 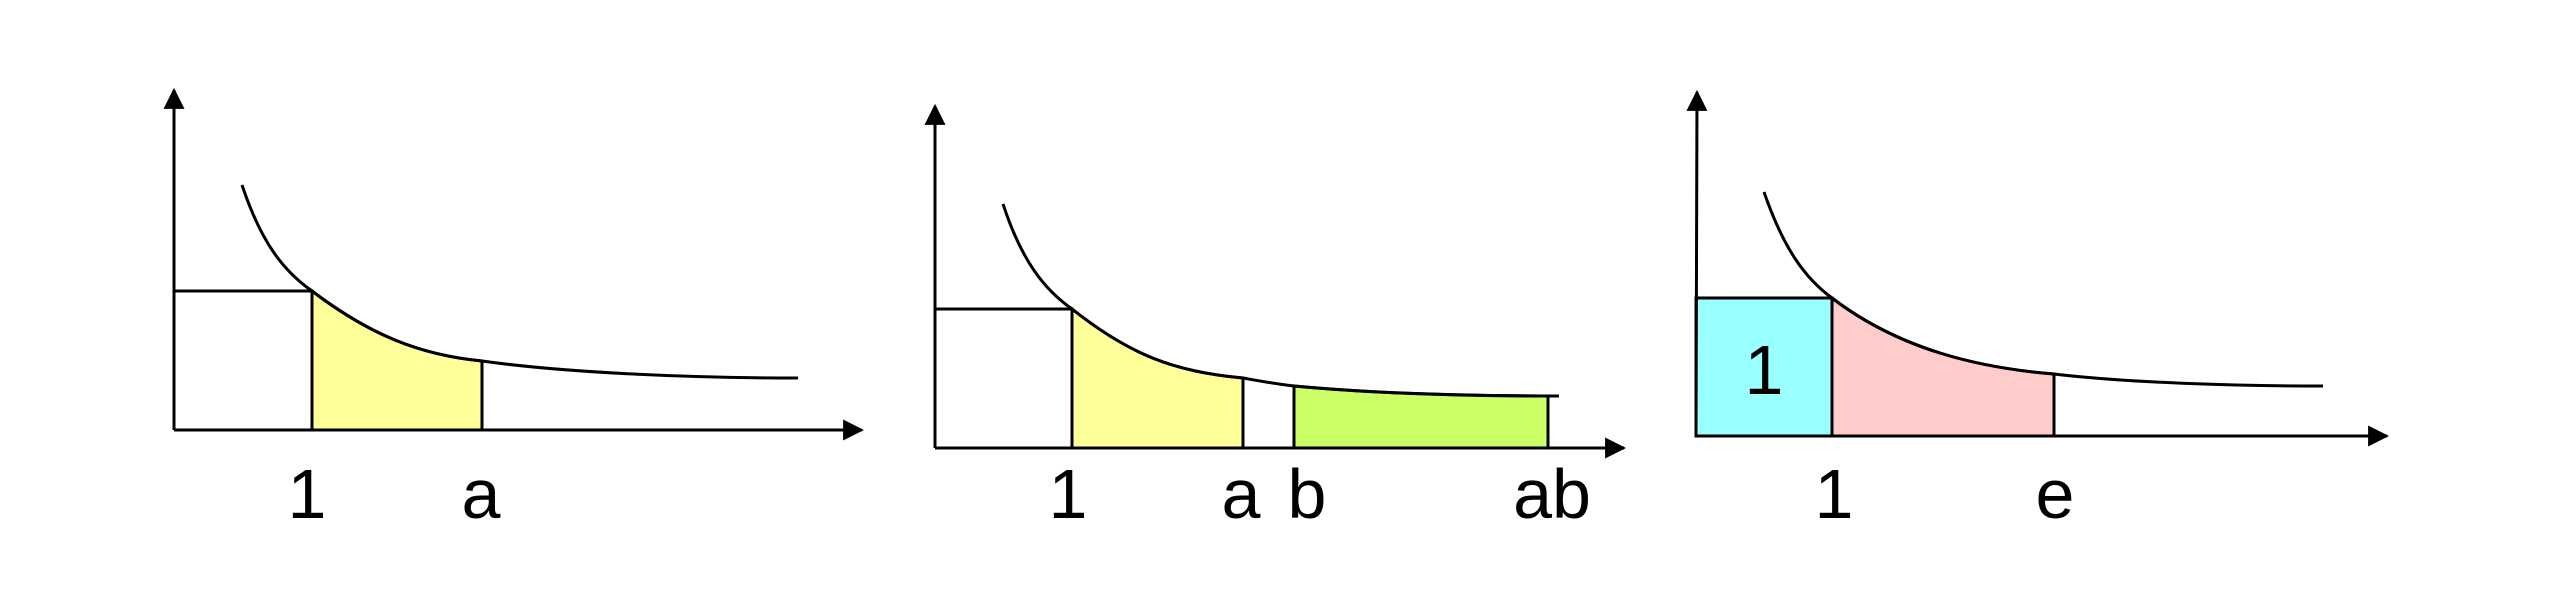 What do you see at coordinates (397, 359) in the screenshot?
I see `panel-1-region-1-to-a` at bounding box center [397, 359].